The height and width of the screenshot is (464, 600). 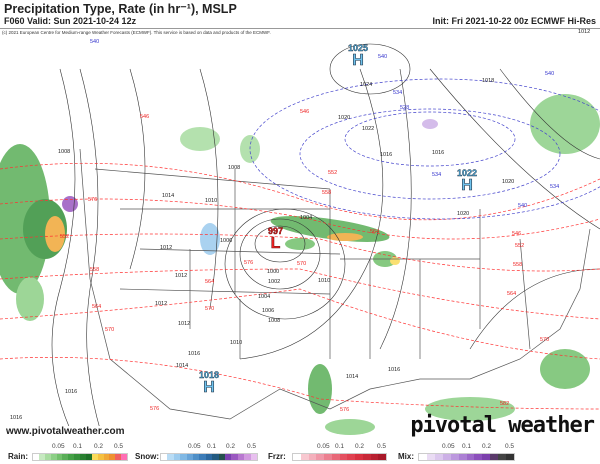 What do you see at coordinates (448, 446) in the screenshot?
I see `mix-tick: 0.05` at bounding box center [448, 446].